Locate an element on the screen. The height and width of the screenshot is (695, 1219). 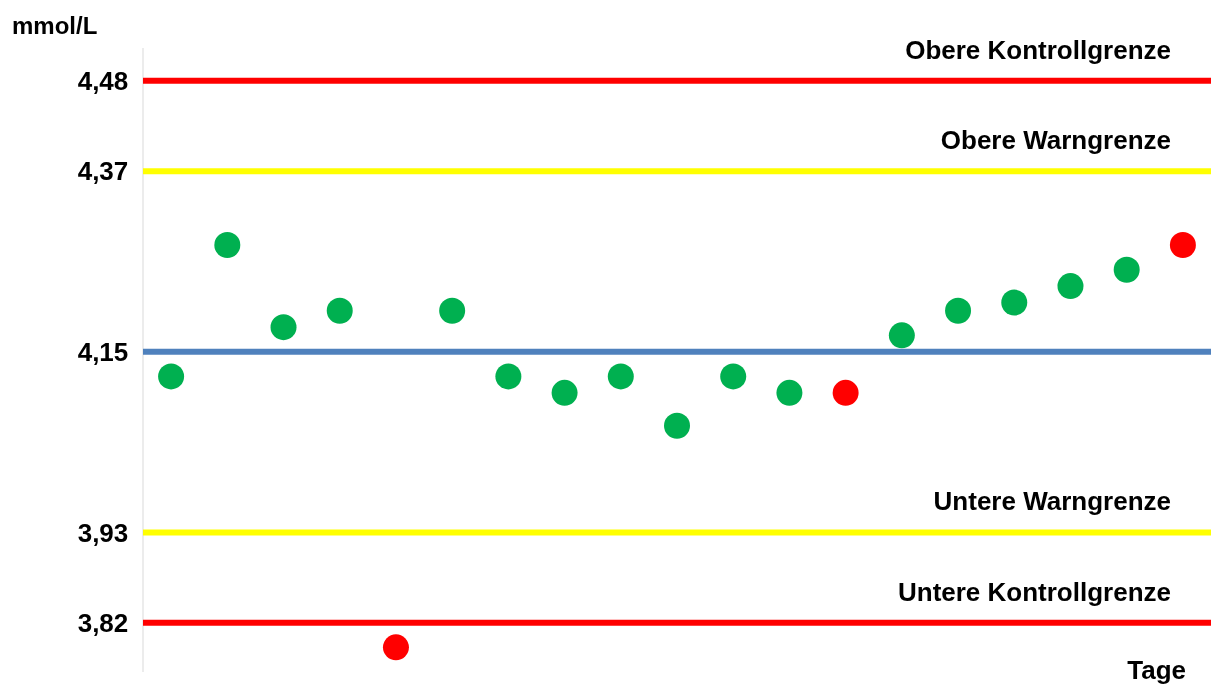
ref-line-label: Obere Warngrenze is located at coordinates (1055, 140).